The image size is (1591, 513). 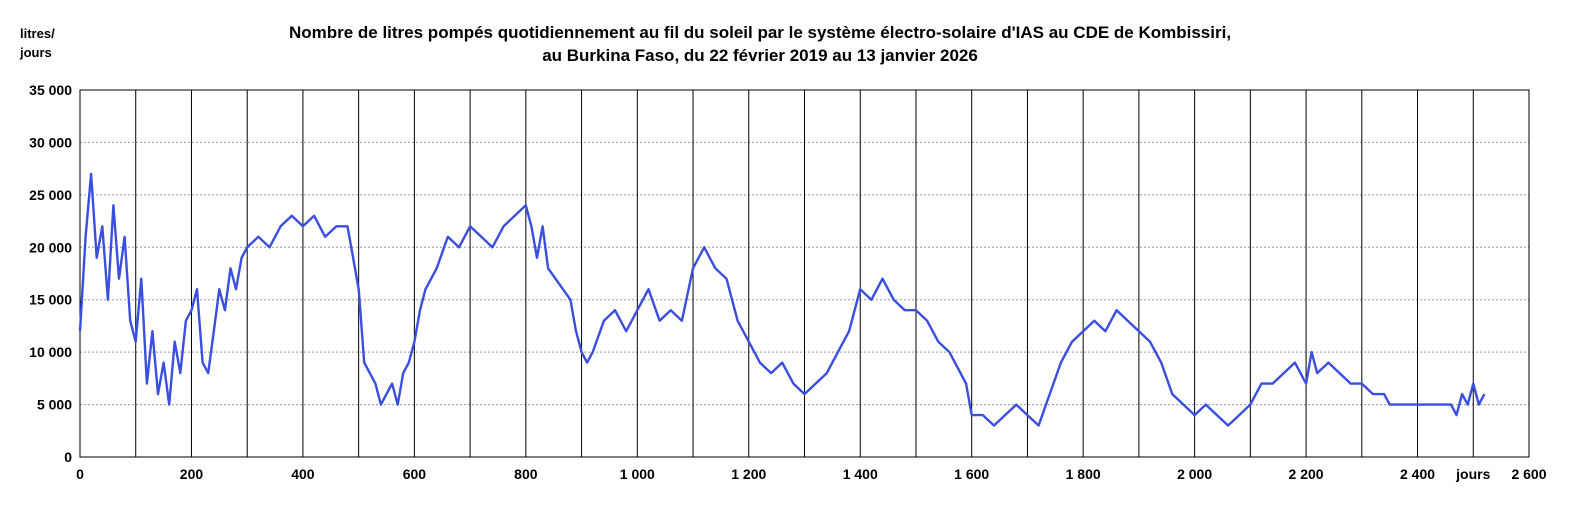 What do you see at coordinates (748, 474) in the screenshot?
I see `x-tick-label: 1 200` at bounding box center [748, 474].